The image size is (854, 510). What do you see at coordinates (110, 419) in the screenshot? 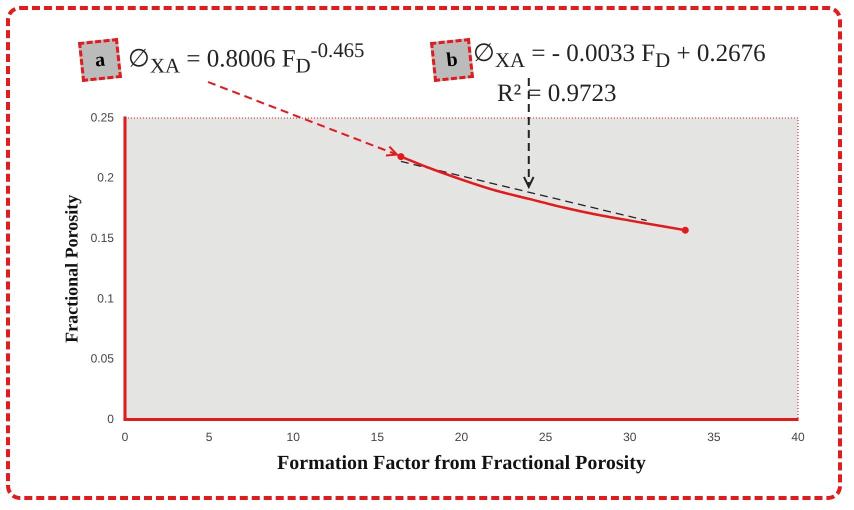
I see `y-tick-label: 0` at bounding box center [110, 419].